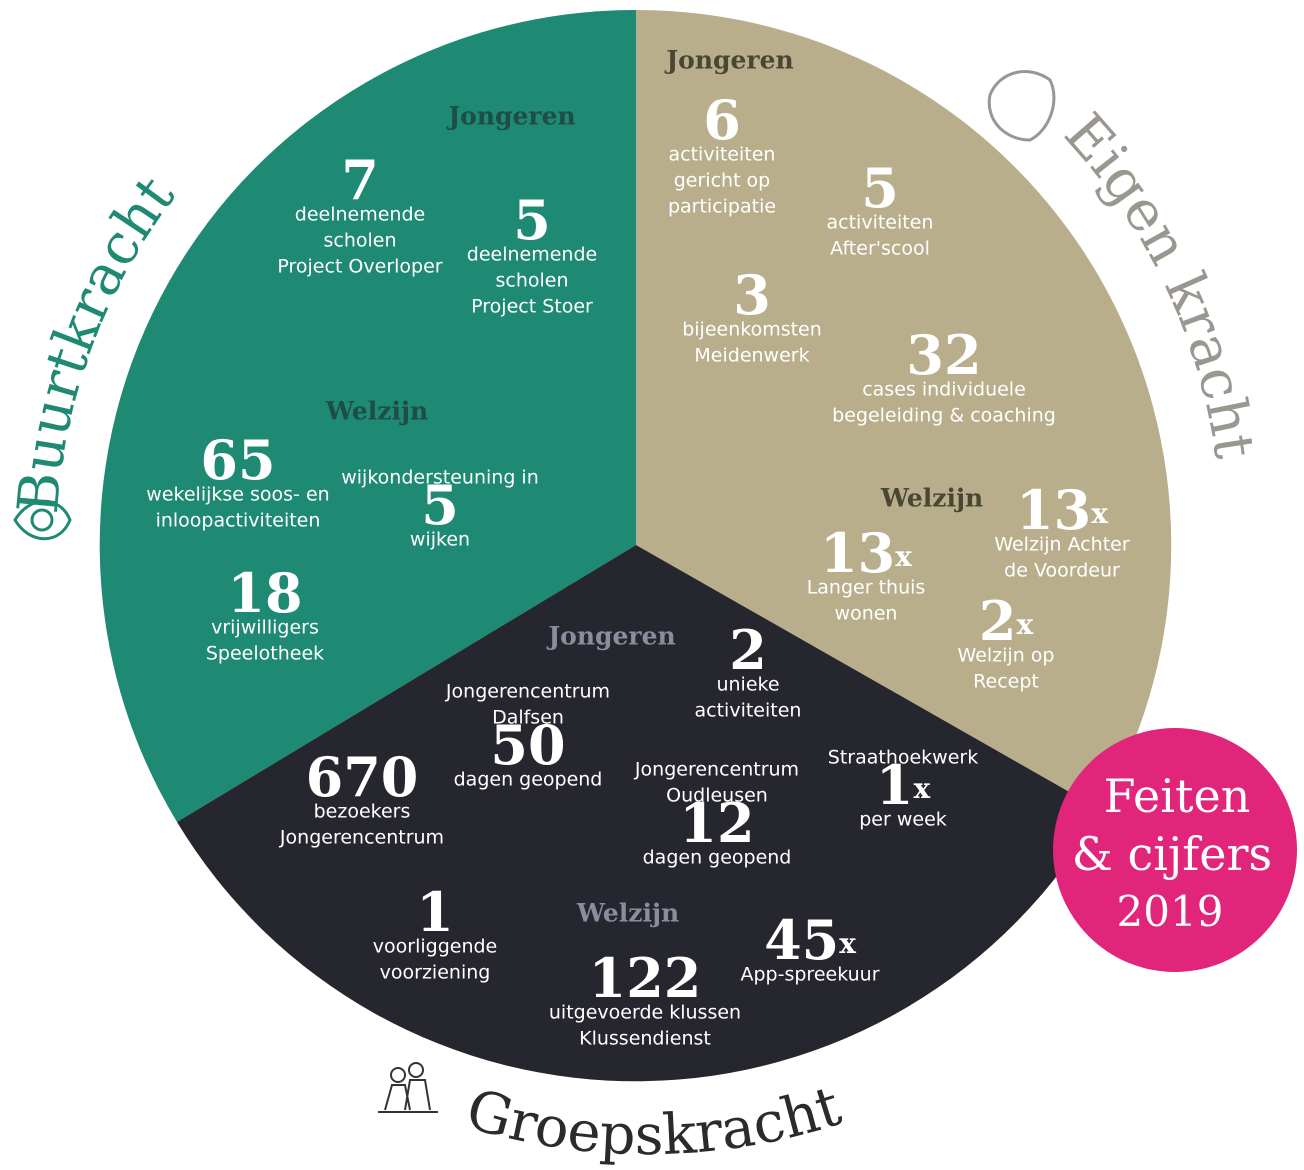 The image size is (1304, 1170). Describe the element at coordinates (801, 940) in the screenshot. I see `item-number-value: 45` at that location.